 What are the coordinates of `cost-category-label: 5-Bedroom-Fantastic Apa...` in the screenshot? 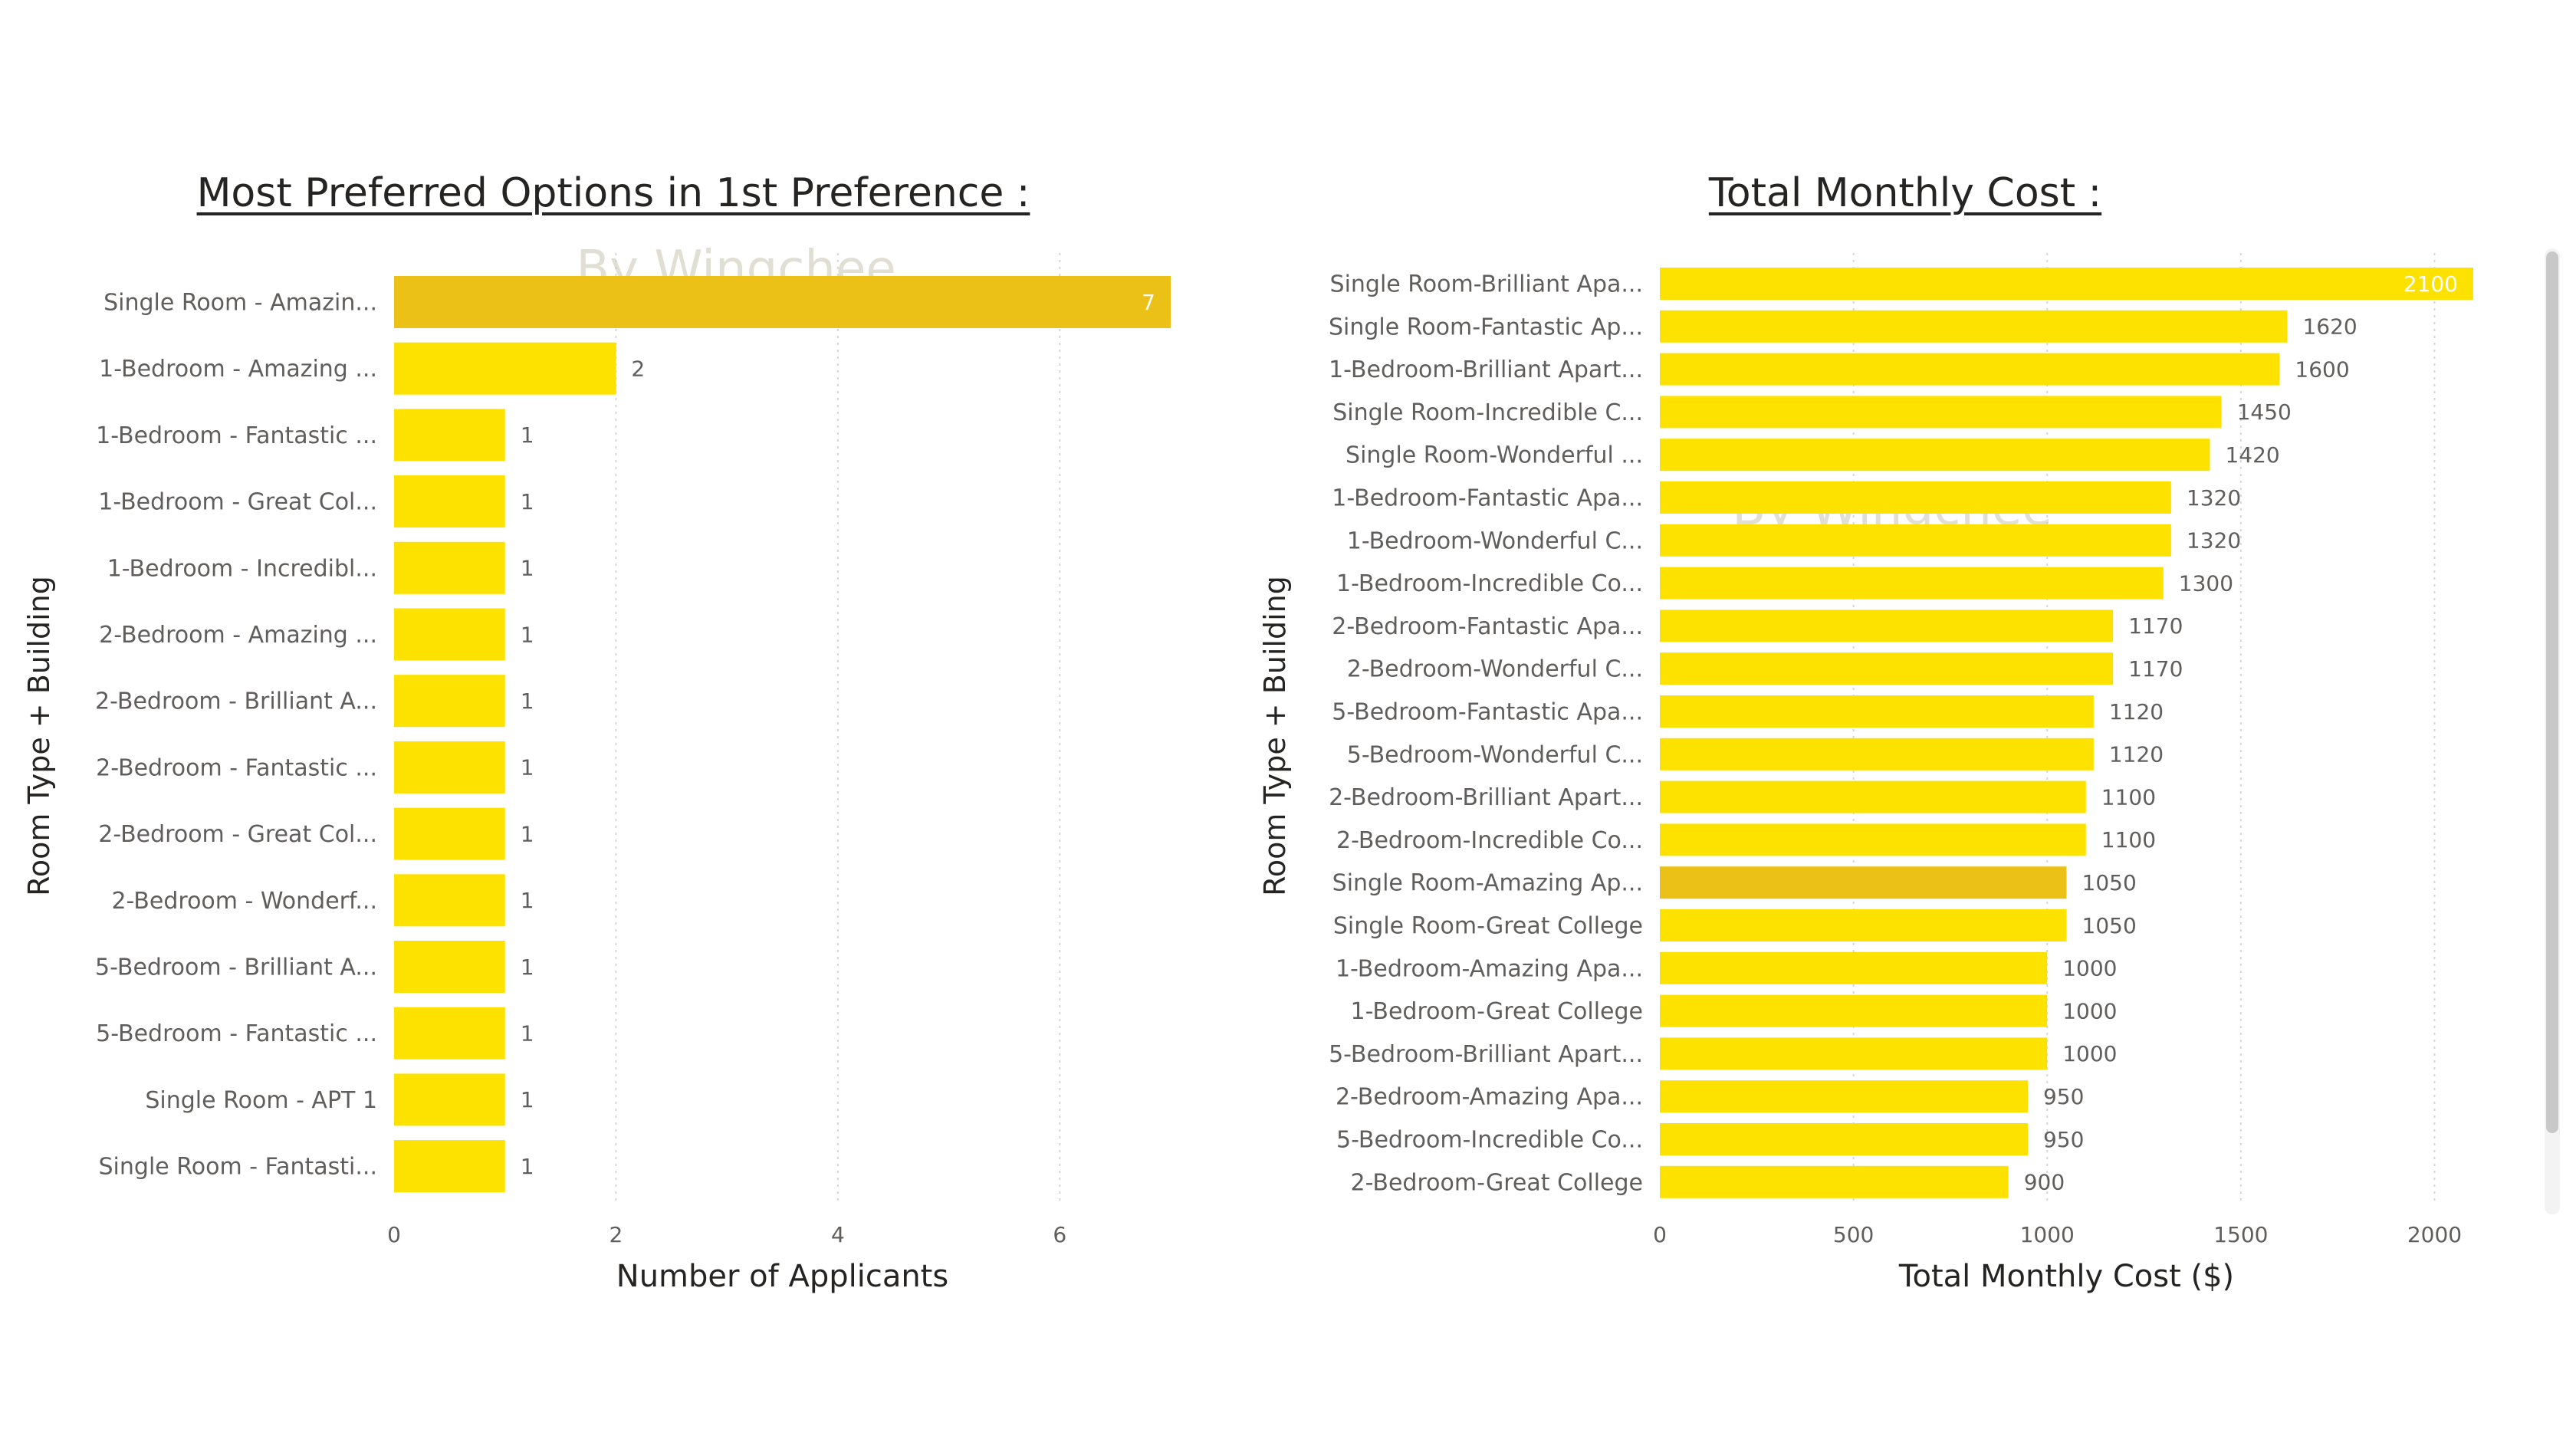 It's located at (1487, 712).